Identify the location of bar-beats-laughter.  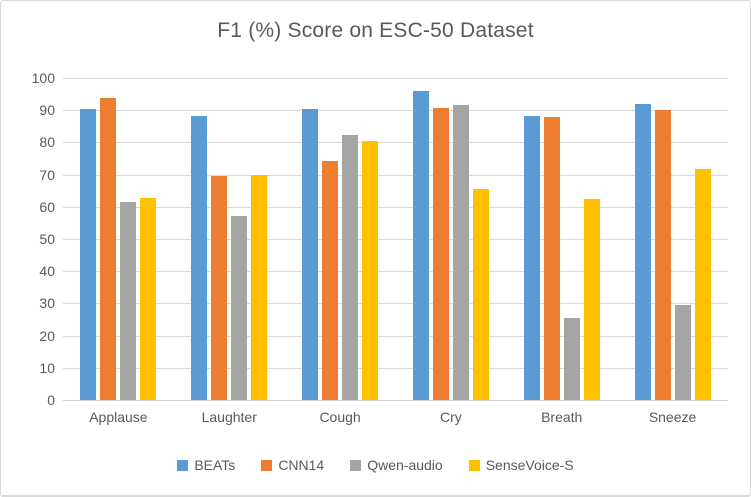
(199, 257).